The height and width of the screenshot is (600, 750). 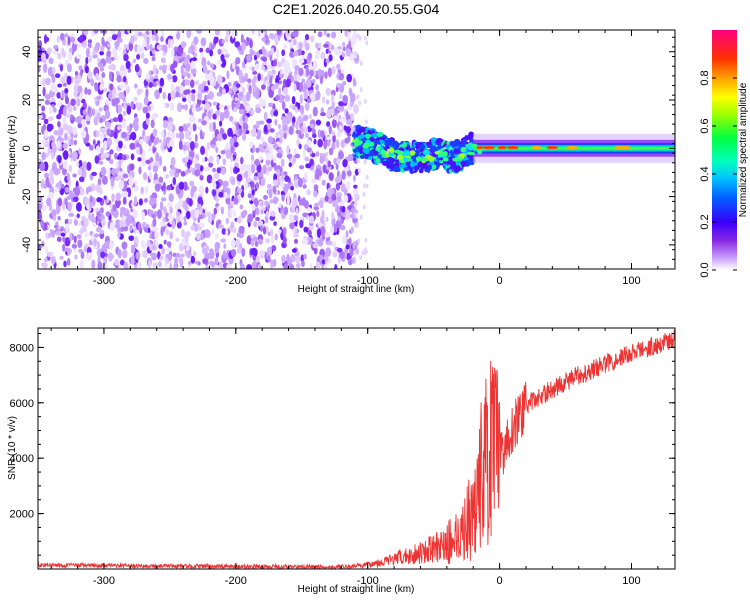 I want to click on spectrogram-x-tick-label: -100, so click(x=368, y=281).